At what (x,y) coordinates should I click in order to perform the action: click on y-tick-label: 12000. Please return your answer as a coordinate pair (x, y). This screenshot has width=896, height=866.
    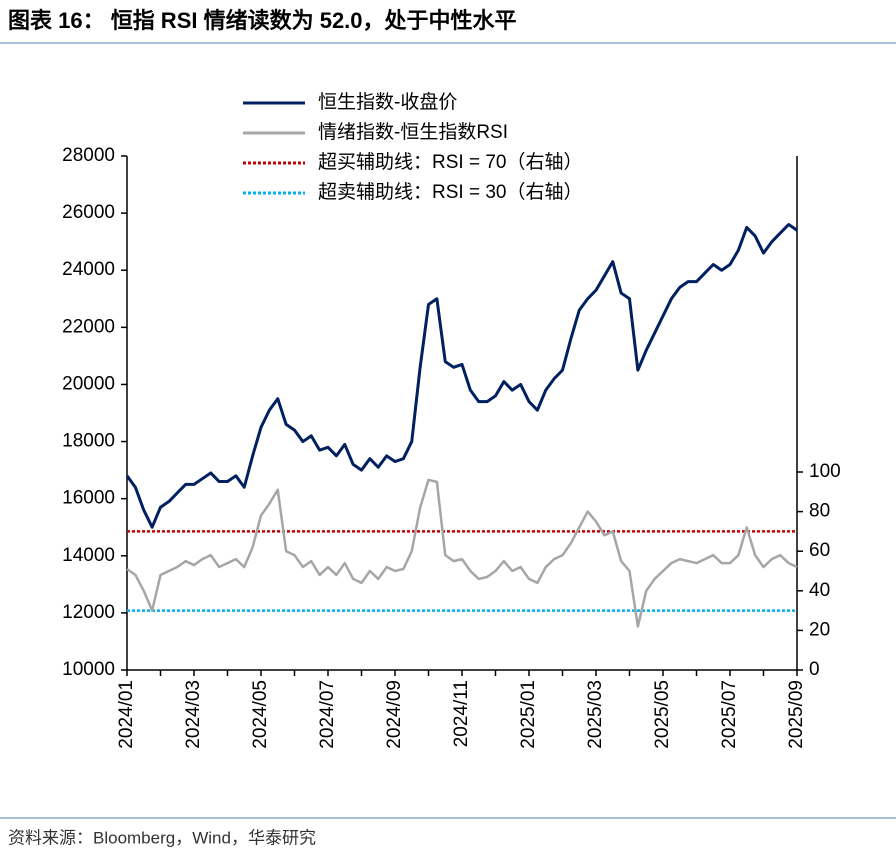
    Looking at the image, I should click on (88, 612).